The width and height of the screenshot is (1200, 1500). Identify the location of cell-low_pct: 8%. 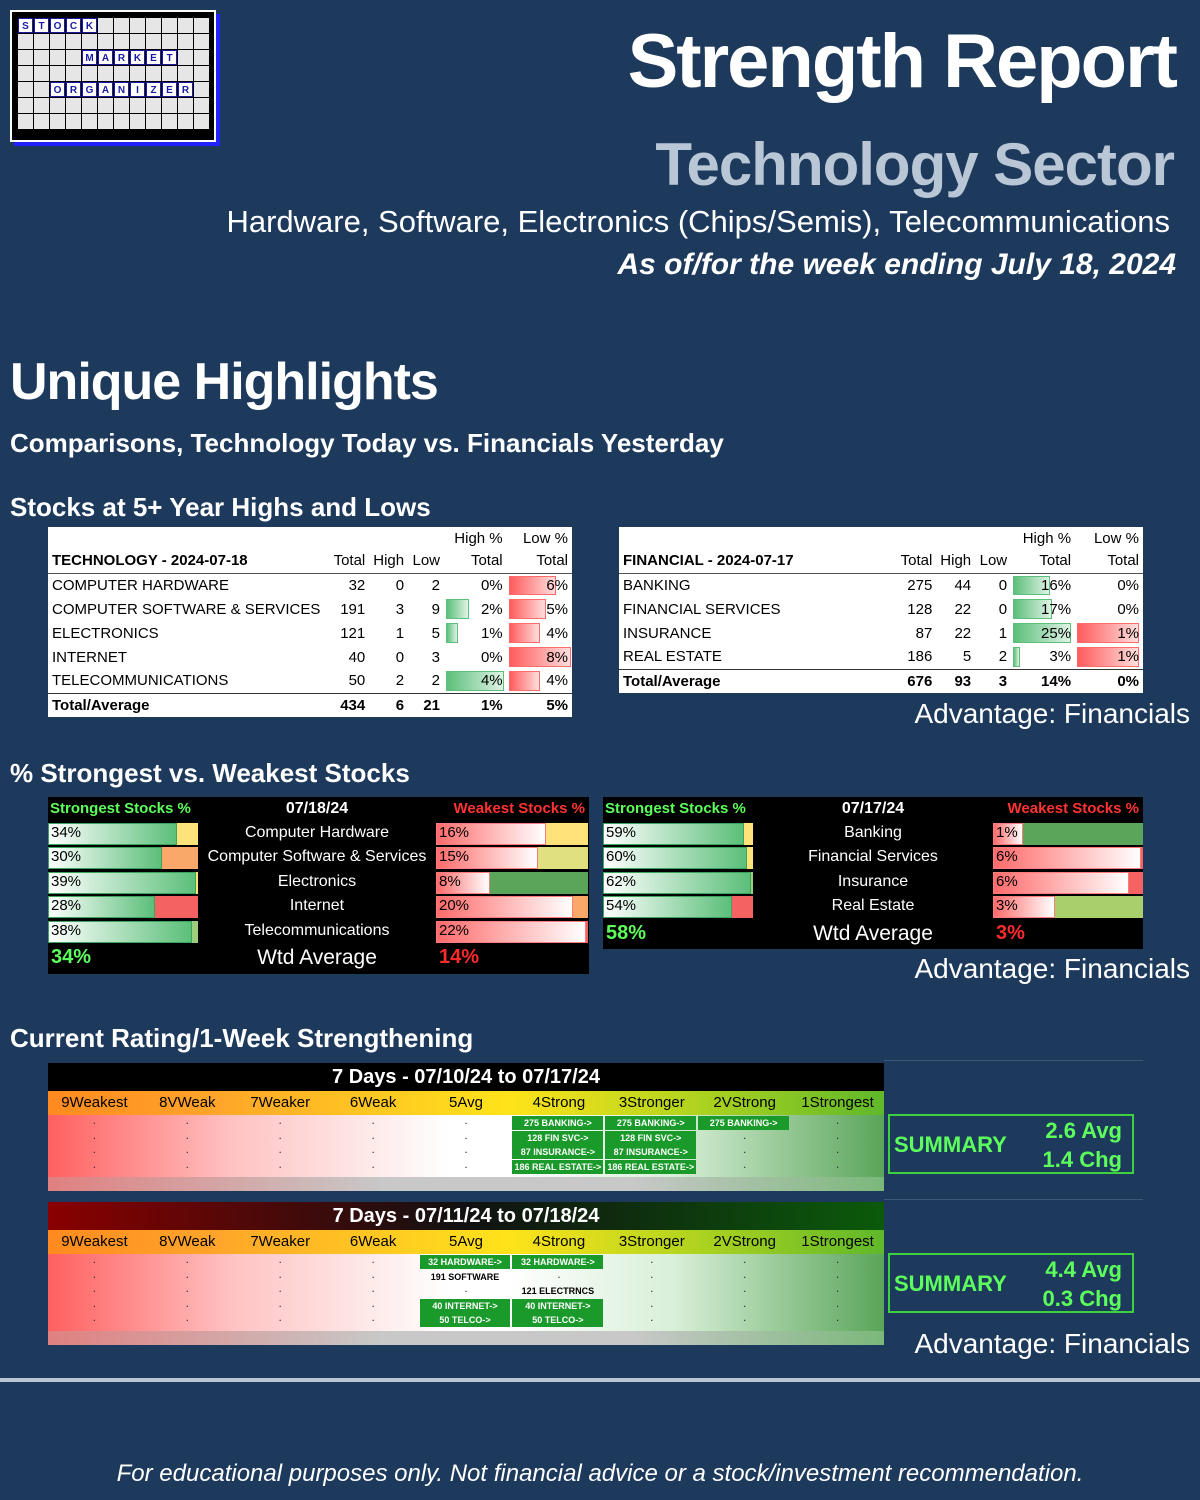
(539, 657).